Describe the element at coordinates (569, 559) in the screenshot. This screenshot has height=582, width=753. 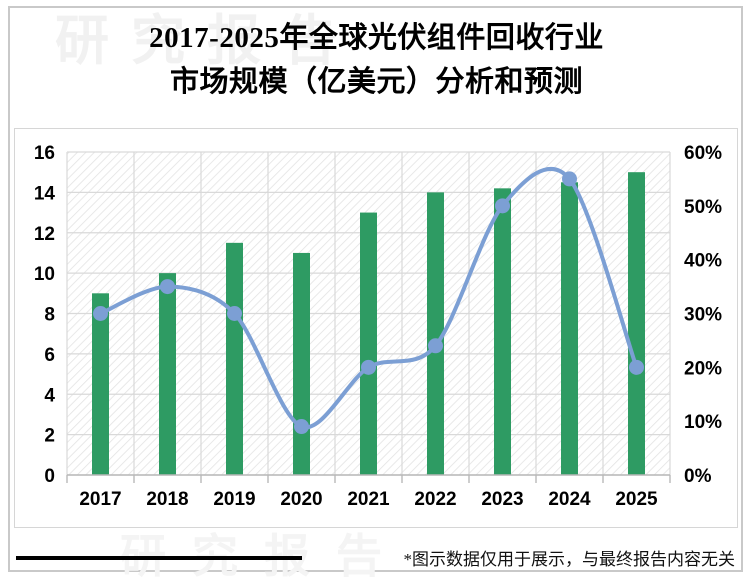
I see `footnote-text: *图示数据仅用于展示，与最终报告内容无关` at that location.